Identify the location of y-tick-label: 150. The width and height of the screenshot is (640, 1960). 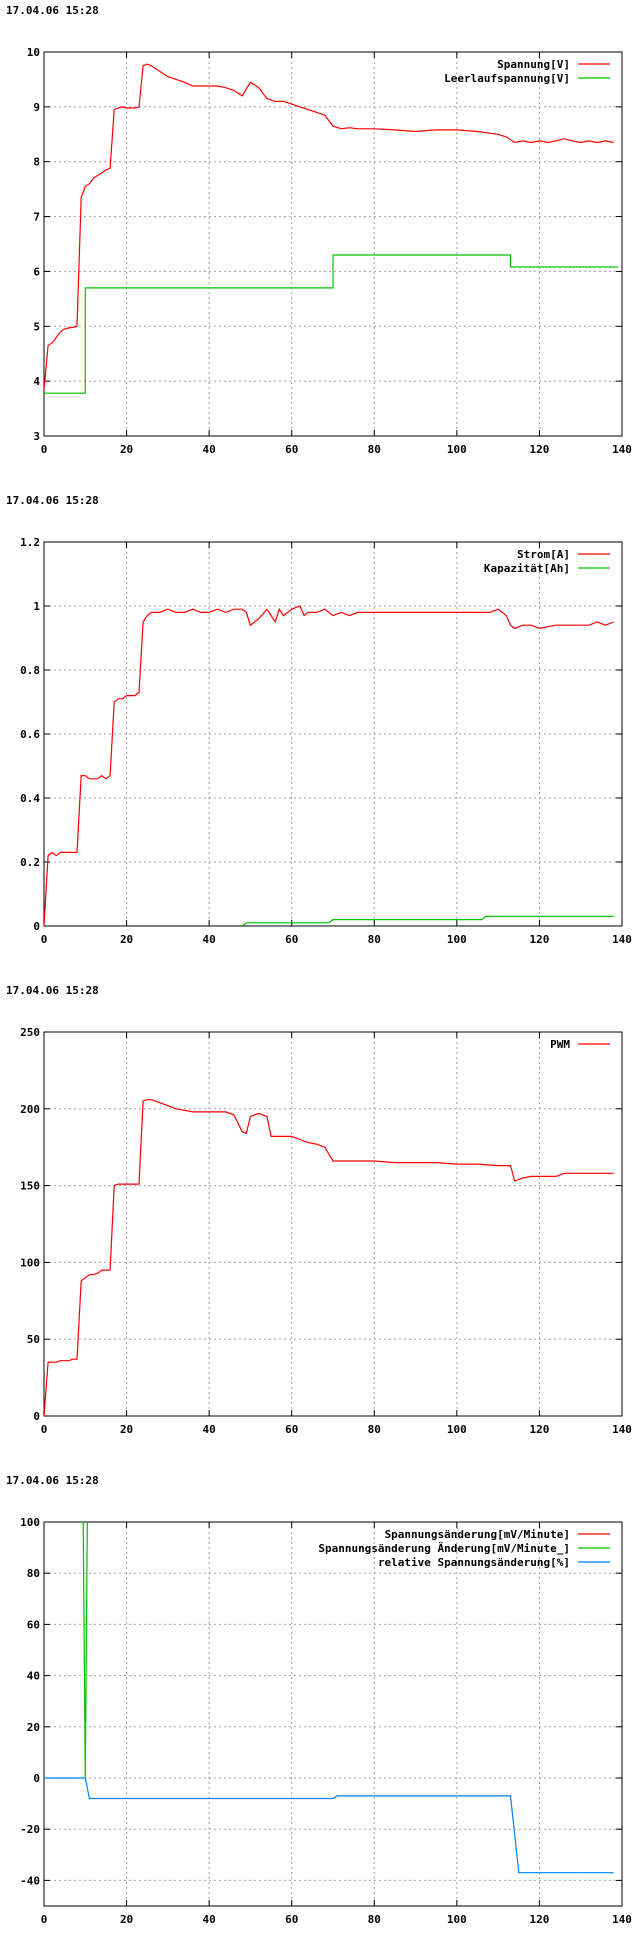
(30, 1186).